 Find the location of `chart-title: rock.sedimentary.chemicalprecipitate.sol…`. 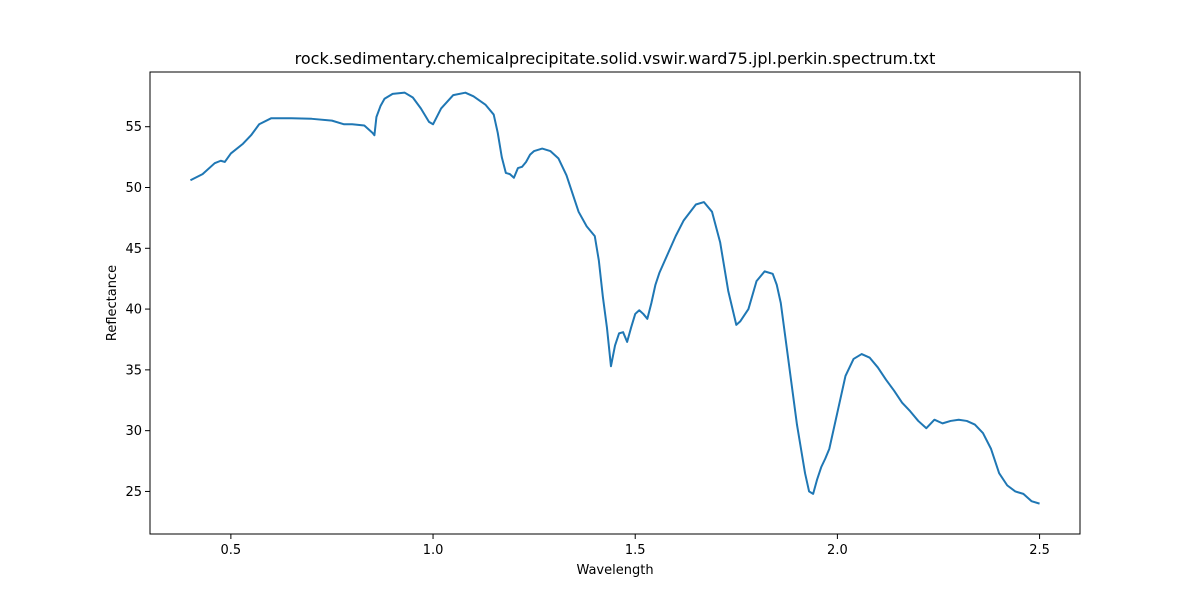

chart-title: rock.sedimentary.chemicalprecipitate.sol… is located at coordinates (615, 58).